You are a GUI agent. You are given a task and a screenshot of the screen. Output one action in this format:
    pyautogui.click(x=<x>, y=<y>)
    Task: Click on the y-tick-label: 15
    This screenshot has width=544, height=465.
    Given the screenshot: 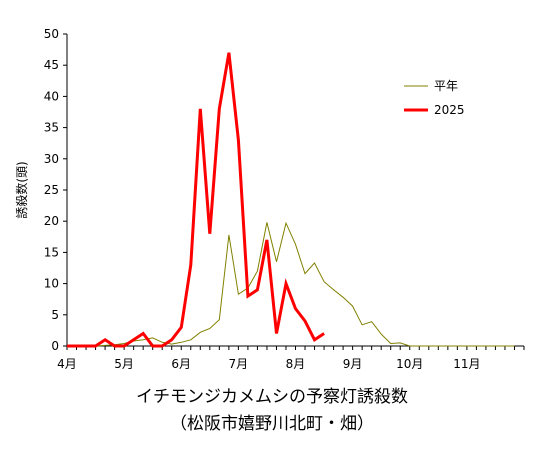 What is the action you would take?
    pyautogui.click(x=51, y=252)
    